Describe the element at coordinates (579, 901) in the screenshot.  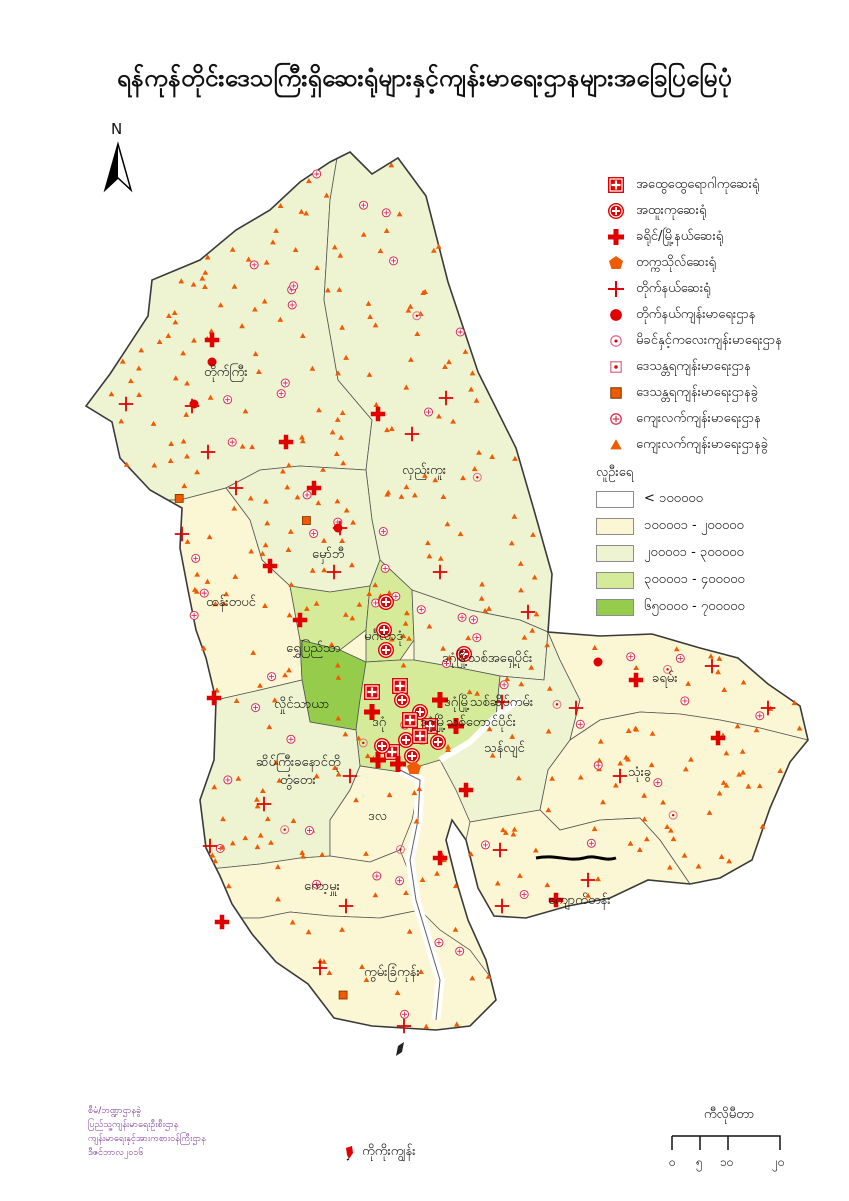
I see `label-kyauktan: ကျောက်တန်း` at that location.